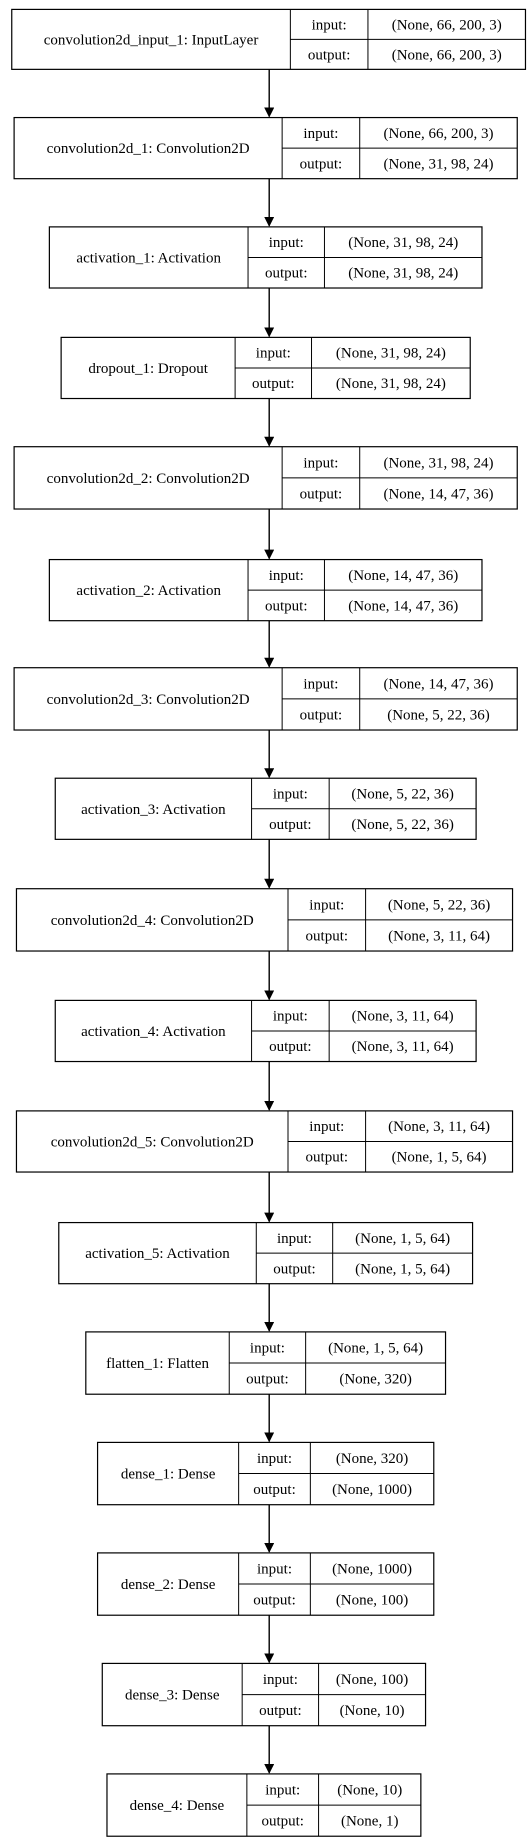 The width and height of the screenshot is (529, 1844). Describe the element at coordinates (152, 1142) in the screenshot. I see `layer-name-label: convolution2d_5: Convolution2D` at that location.